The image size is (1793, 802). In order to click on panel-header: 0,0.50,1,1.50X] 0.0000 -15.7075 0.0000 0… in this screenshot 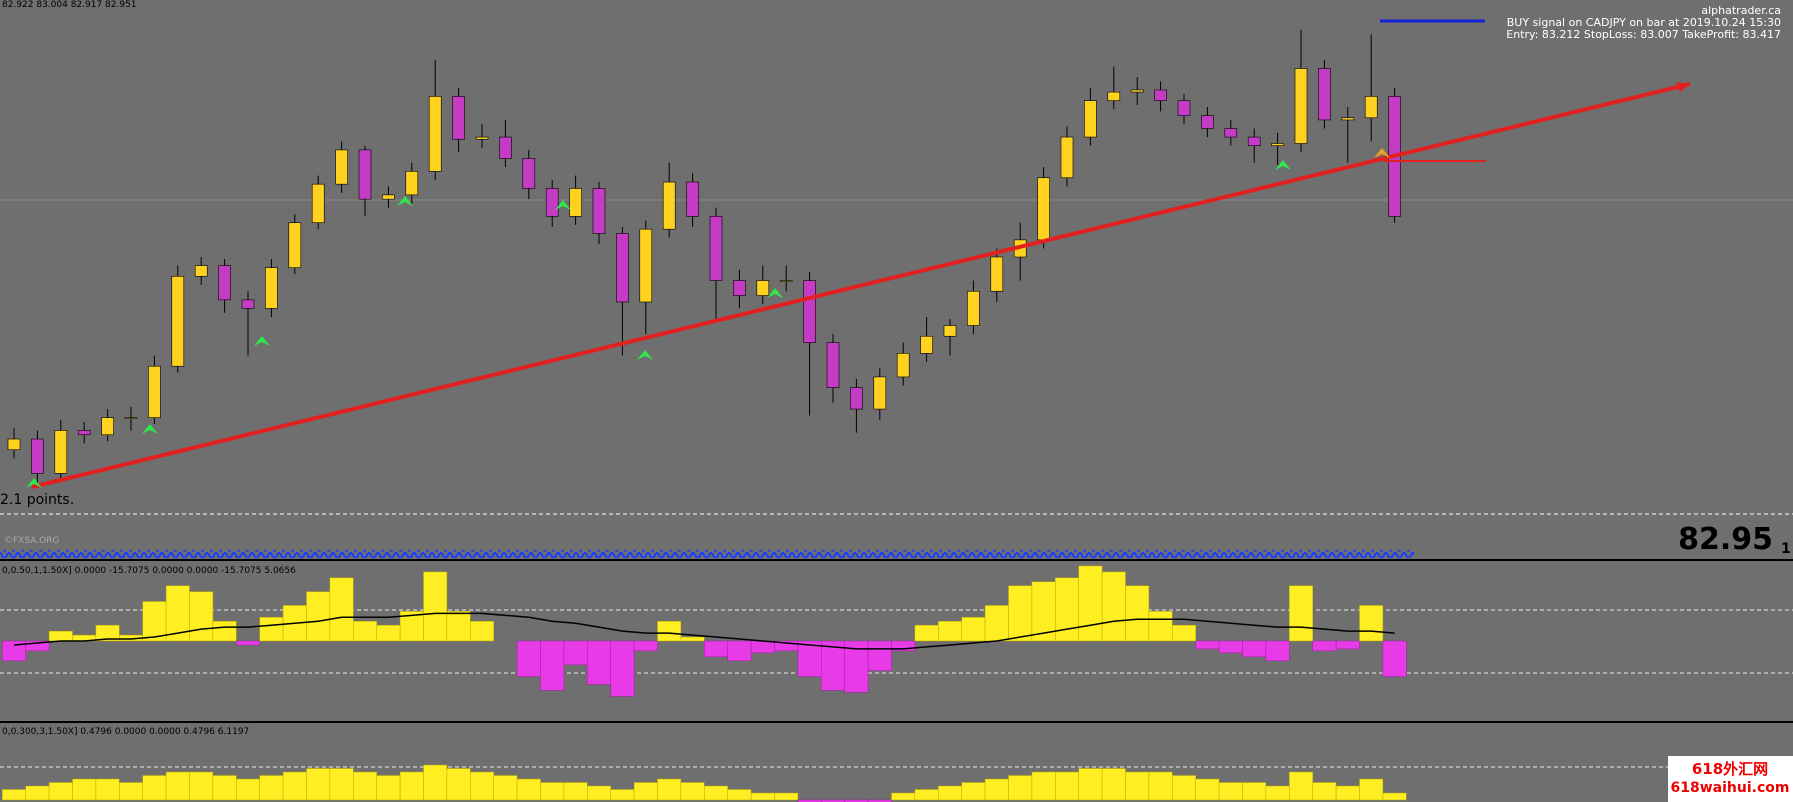, I will do `click(149, 571)`.